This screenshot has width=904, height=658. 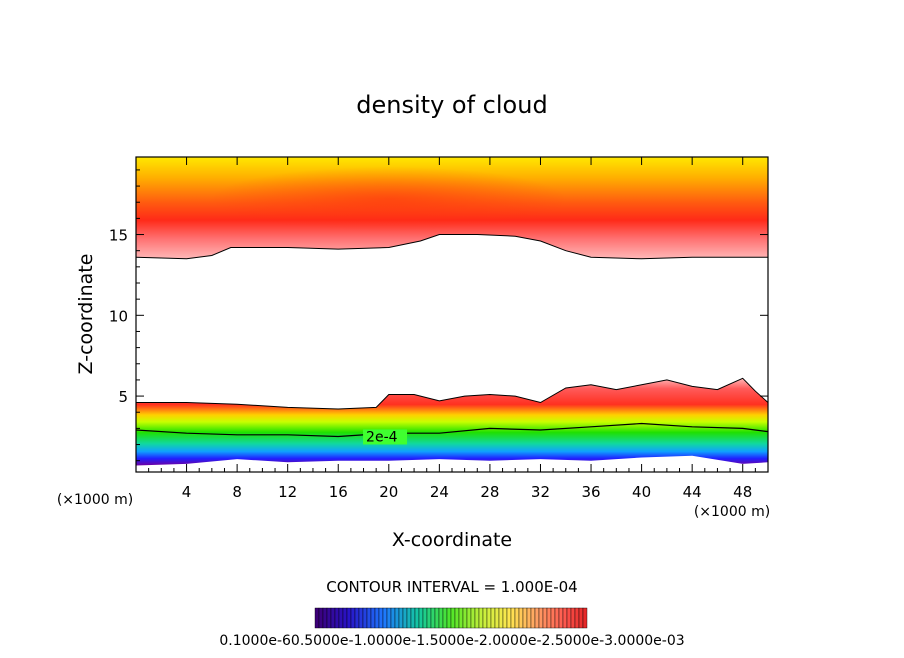 I want to click on contour-label-background, so click(x=385, y=437).